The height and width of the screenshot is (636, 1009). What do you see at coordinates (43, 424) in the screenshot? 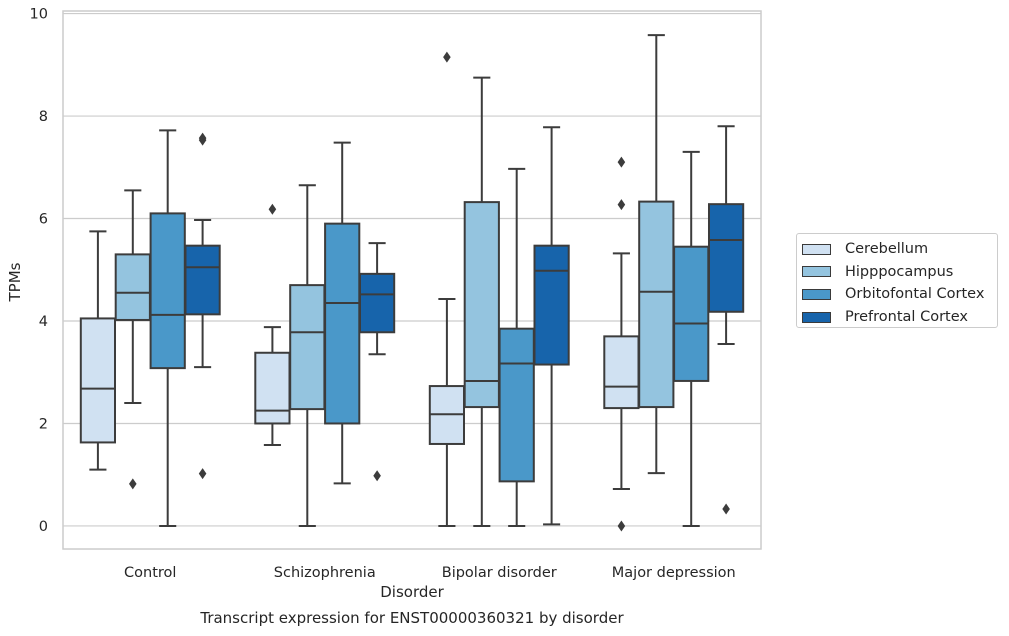
I see `y-tick-label: 2` at bounding box center [43, 424].